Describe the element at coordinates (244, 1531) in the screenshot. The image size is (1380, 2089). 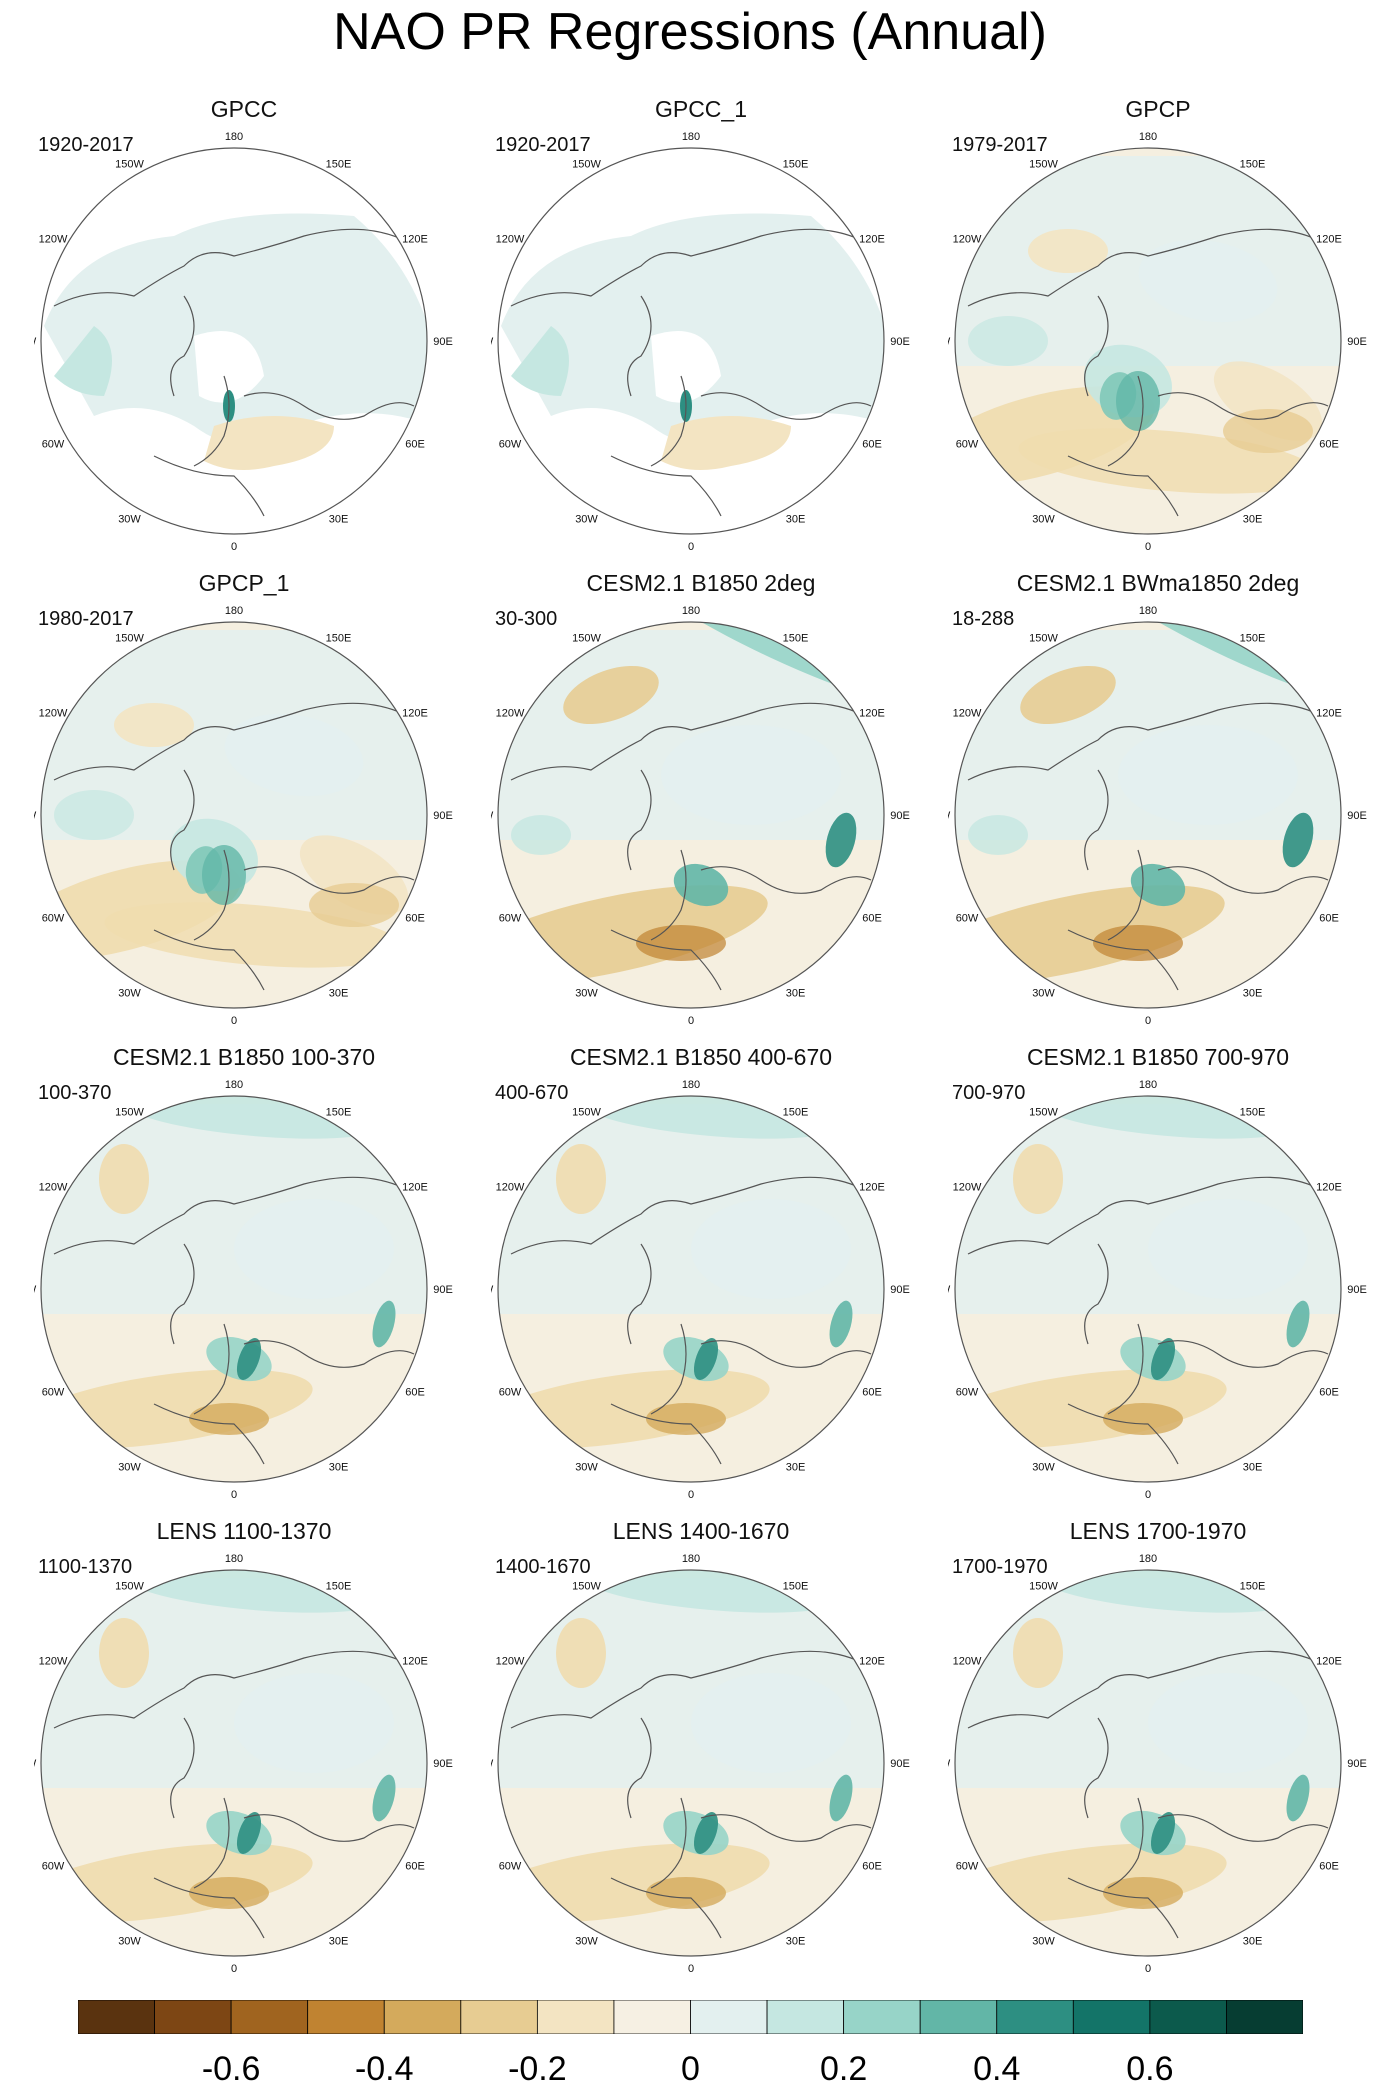
I see `panel-title: LENS 1100-1370` at that location.